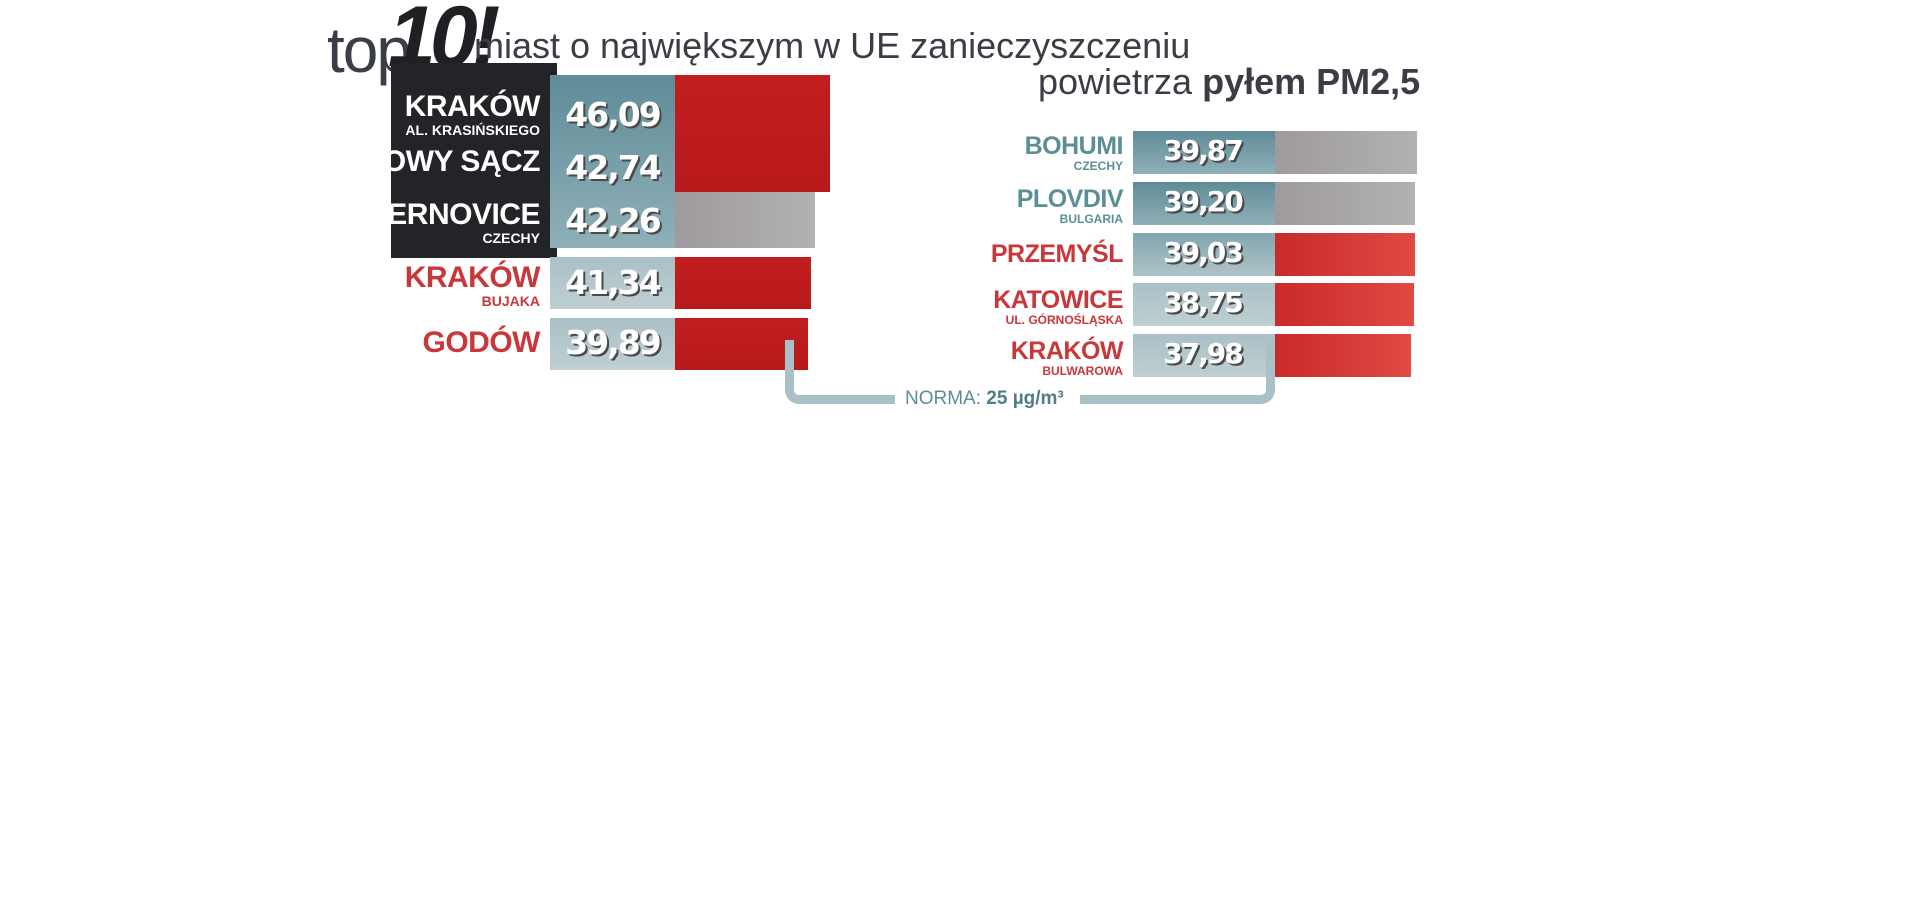 The height and width of the screenshot is (900, 1920). I want to click on title-line-2-bold: pyłem PM2,5, so click(1311, 81).